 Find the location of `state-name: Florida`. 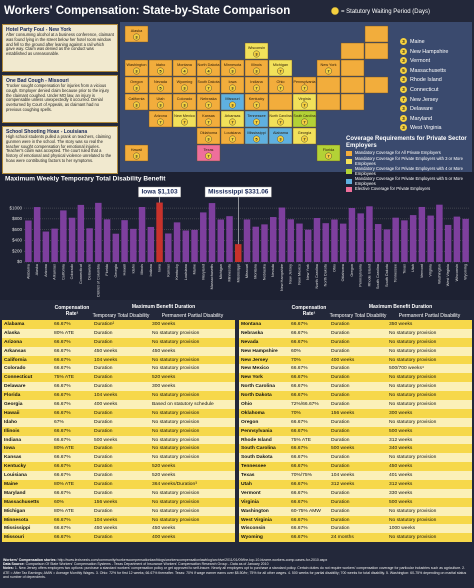

state-name: Florida is located at coordinates (329, 150).